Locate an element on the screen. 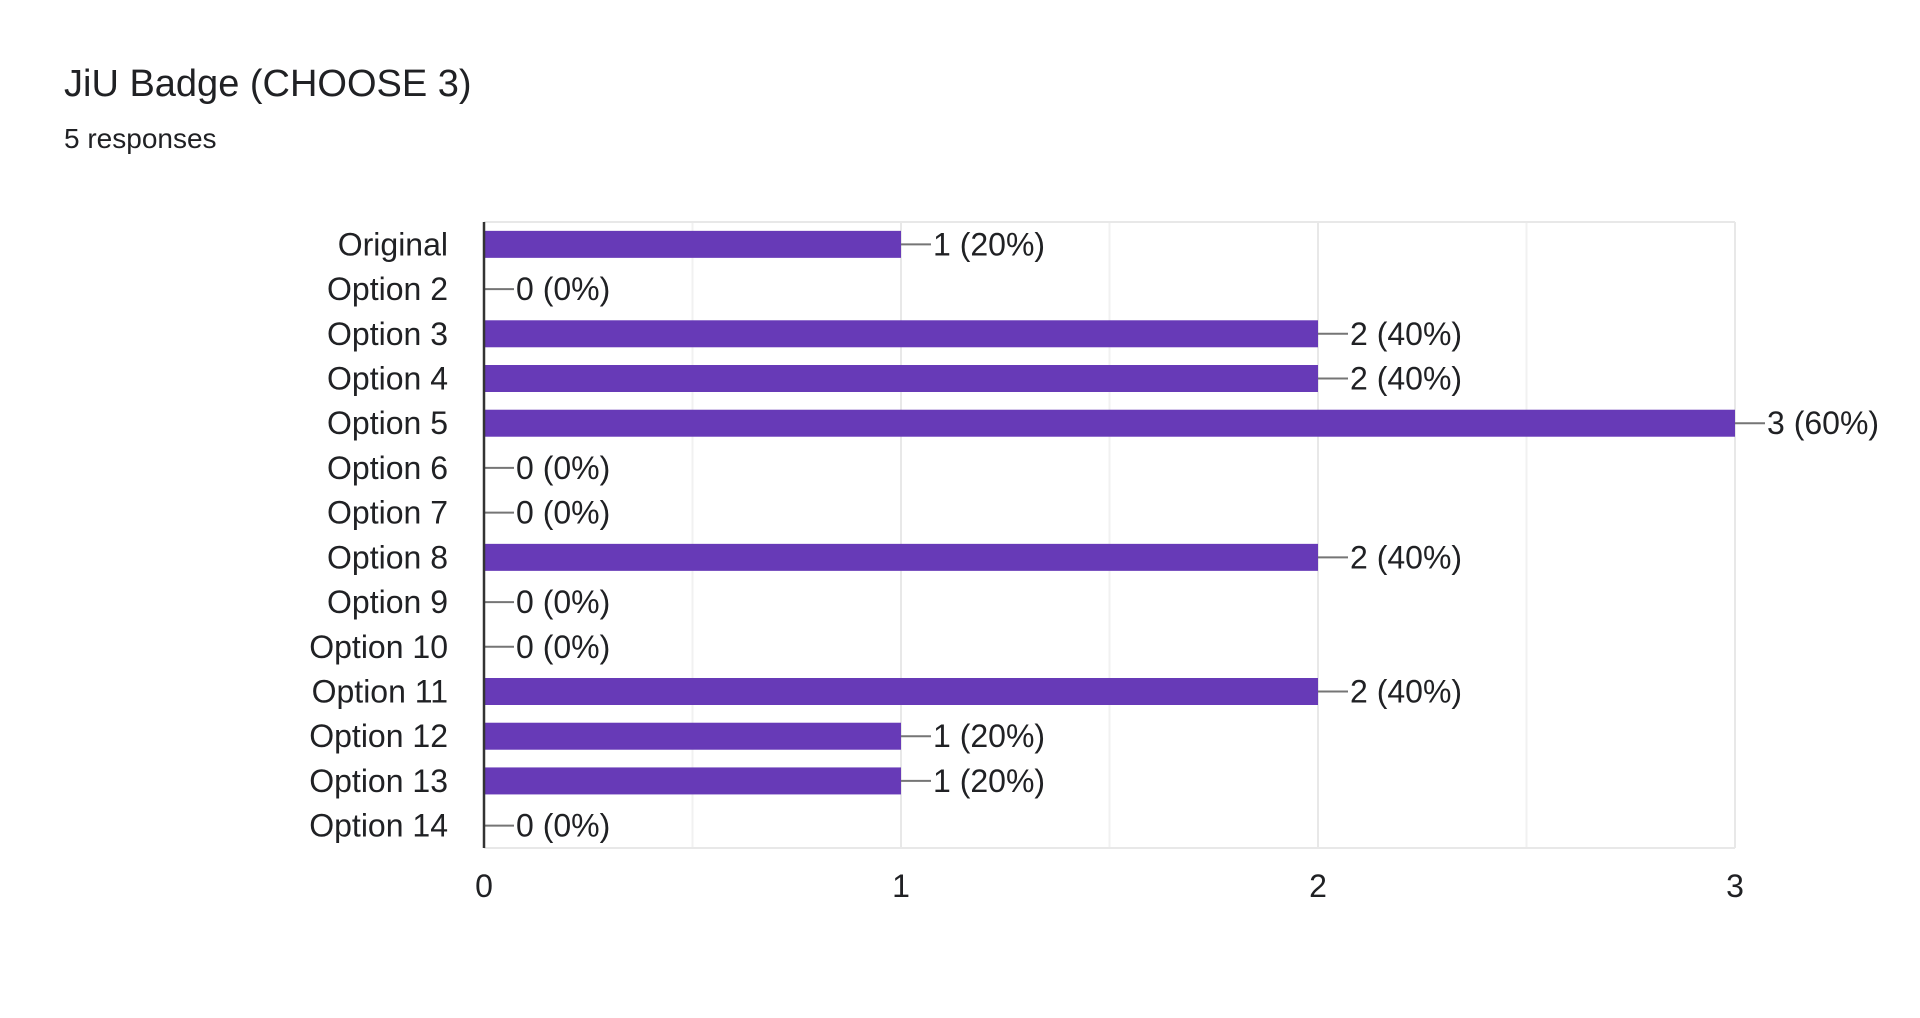 This screenshot has height=1018, width=1920. category-label: Option 6 is located at coordinates (387, 468).